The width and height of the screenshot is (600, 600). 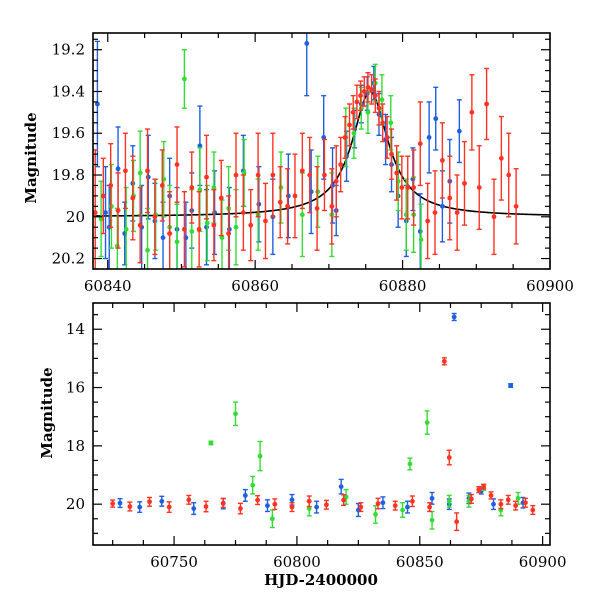 I want to click on bottom-xlabel: HJD-2400000, so click(x=321, y=580).